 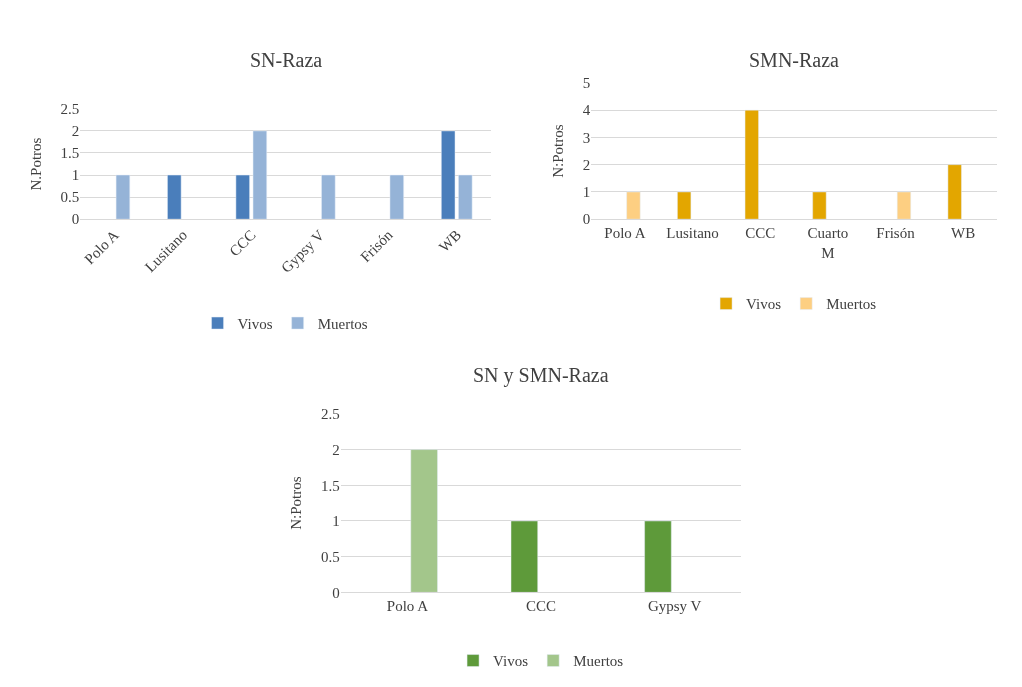 What do you see at coordinates (286, 60) in the screenshot?
I see `chart-title: SN-Raza` at bounding box center [286, 60].